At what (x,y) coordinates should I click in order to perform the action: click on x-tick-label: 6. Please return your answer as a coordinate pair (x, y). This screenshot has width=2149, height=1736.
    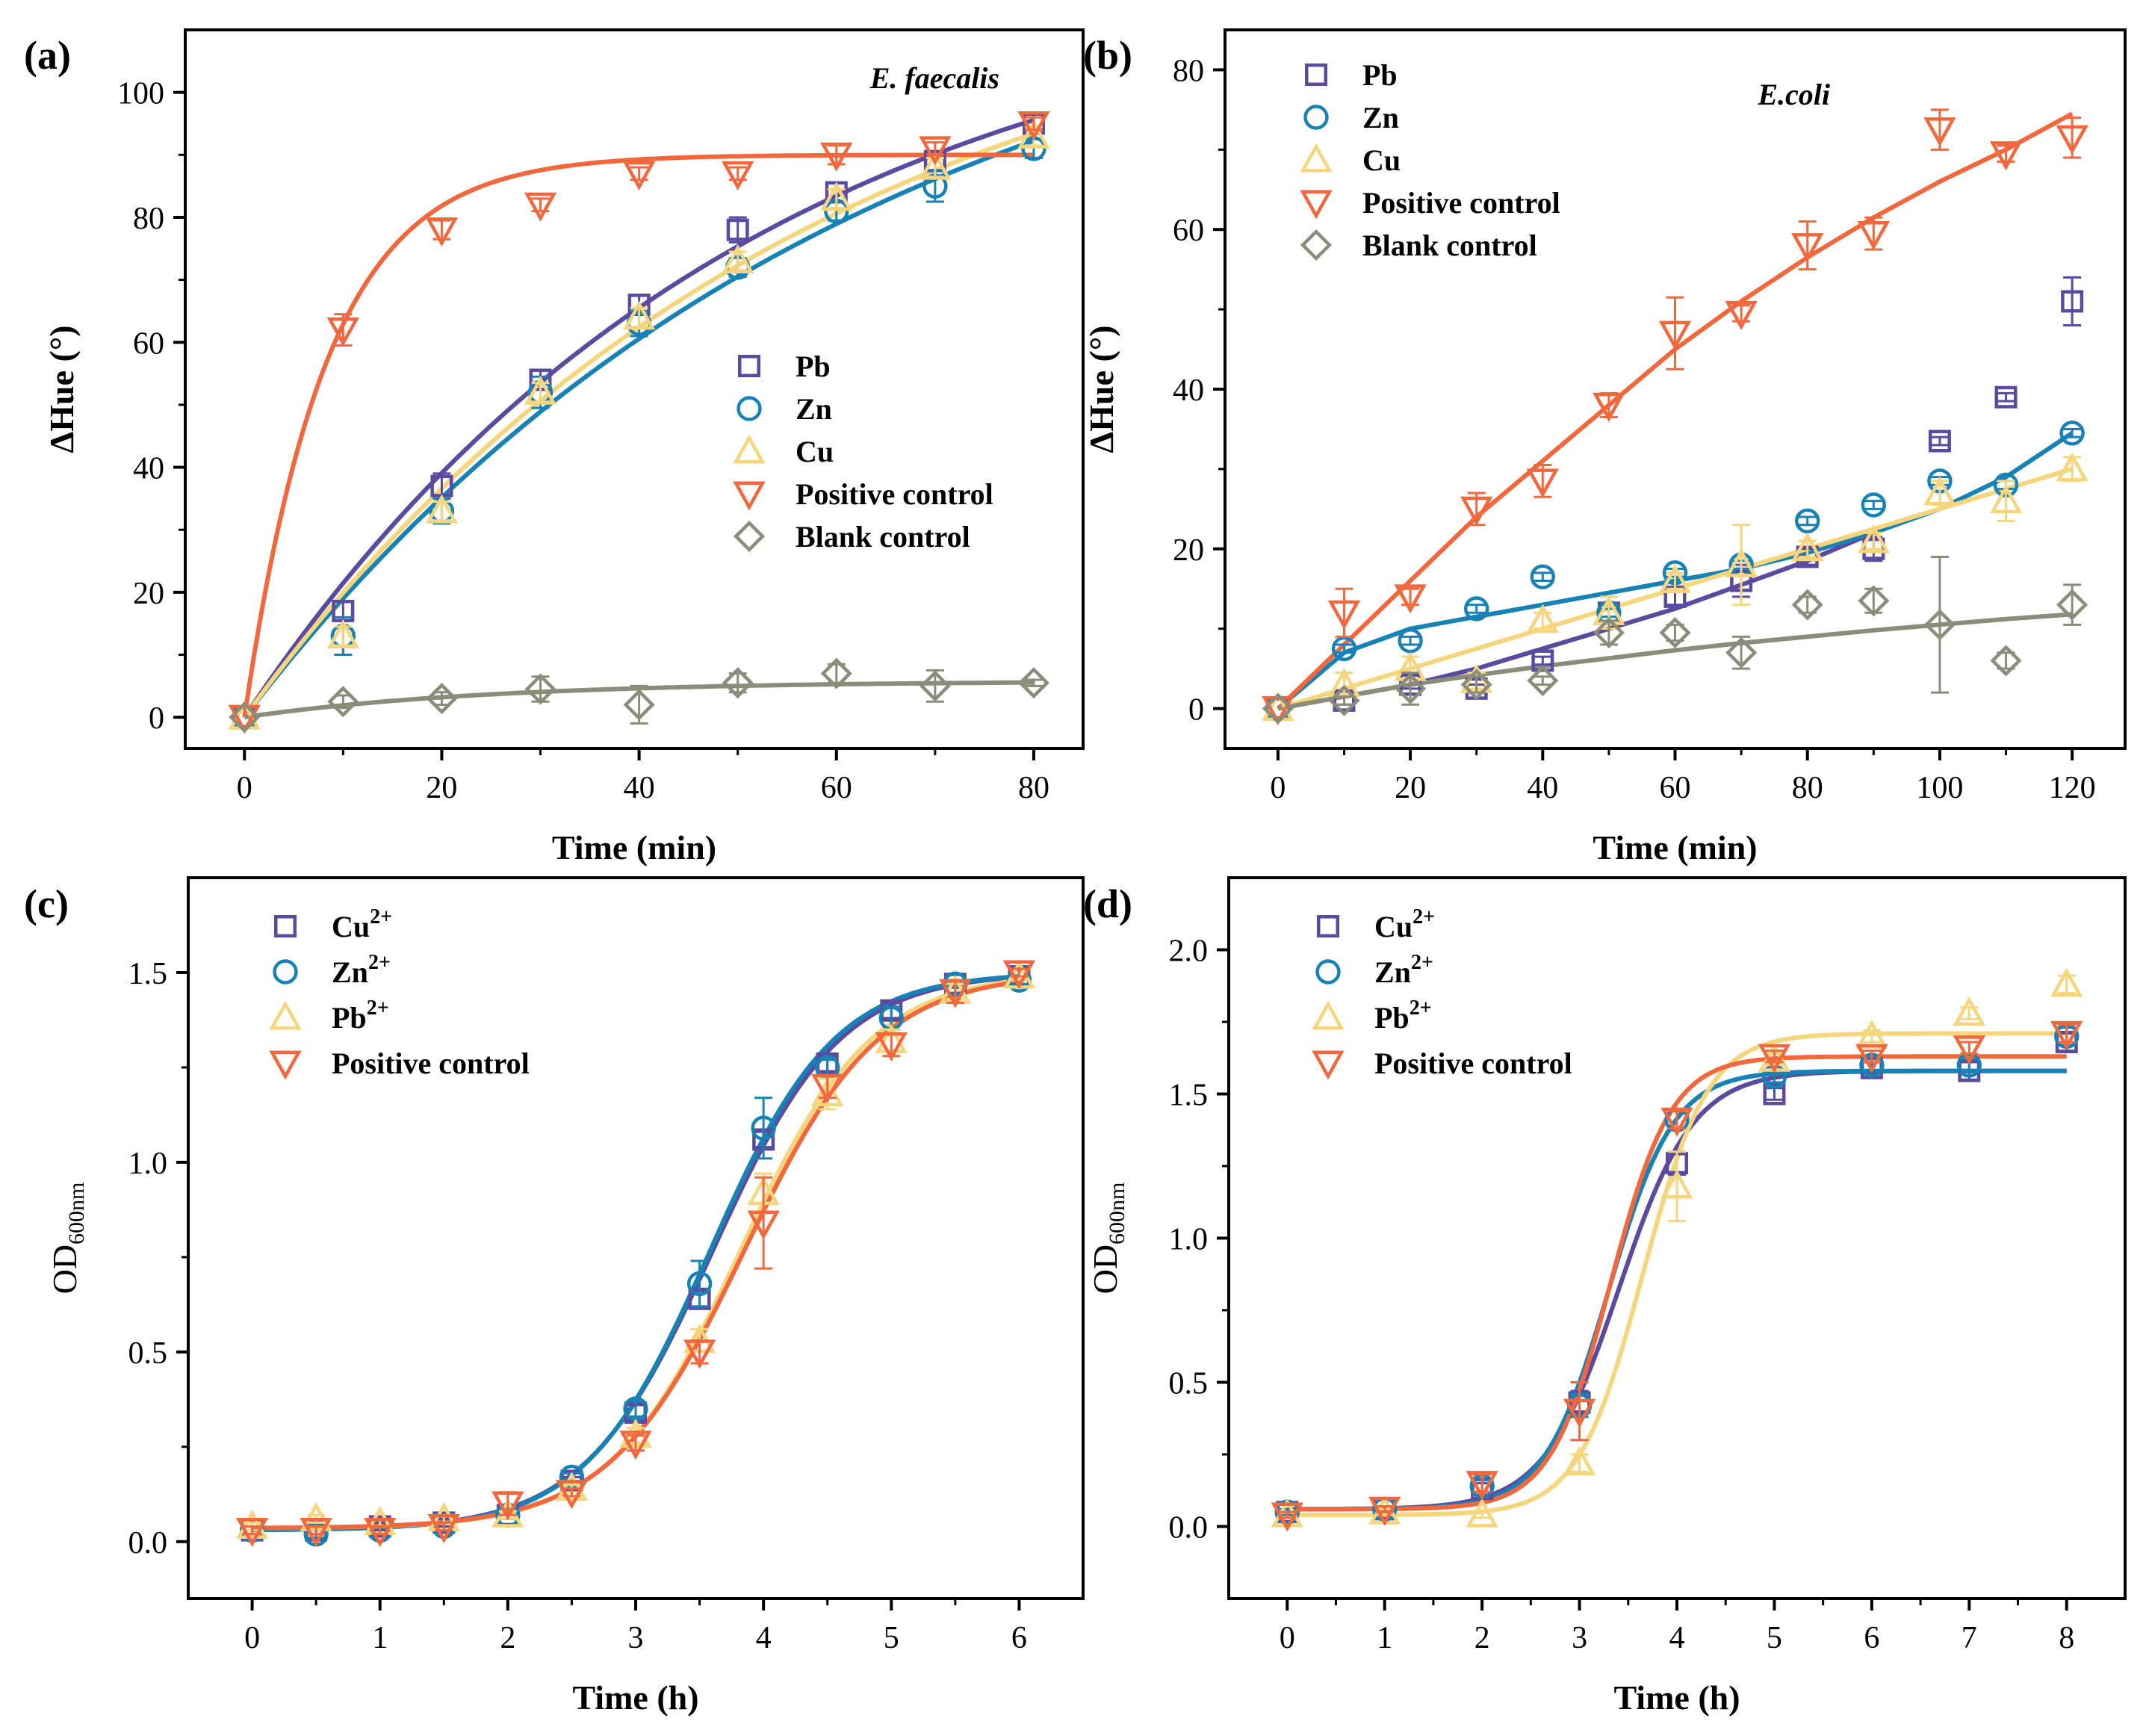
    Looking at the image, I should click on (1019, 1638).